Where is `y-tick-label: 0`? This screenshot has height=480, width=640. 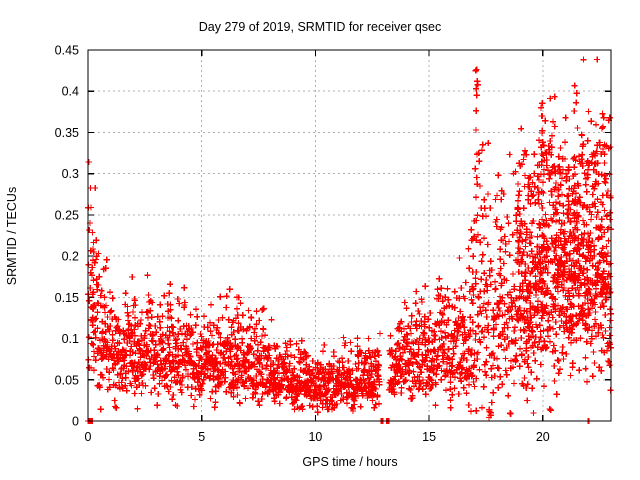 y-tick-label: 0 is located at coordinates (75, 422).